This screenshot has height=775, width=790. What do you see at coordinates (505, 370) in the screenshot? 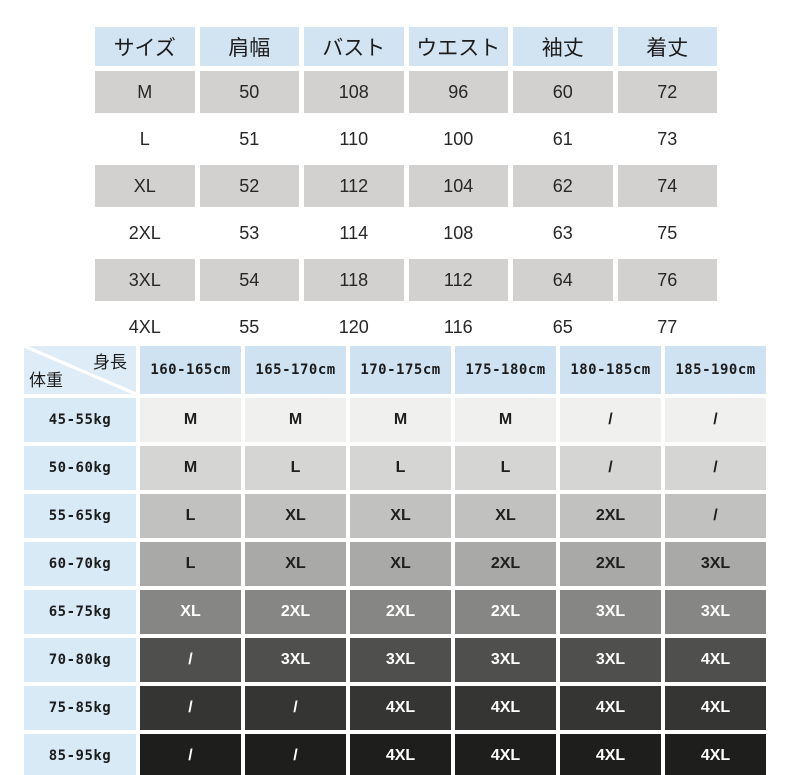
I see `height-range-header: 175-180cm` at bounding box center [505, 370].